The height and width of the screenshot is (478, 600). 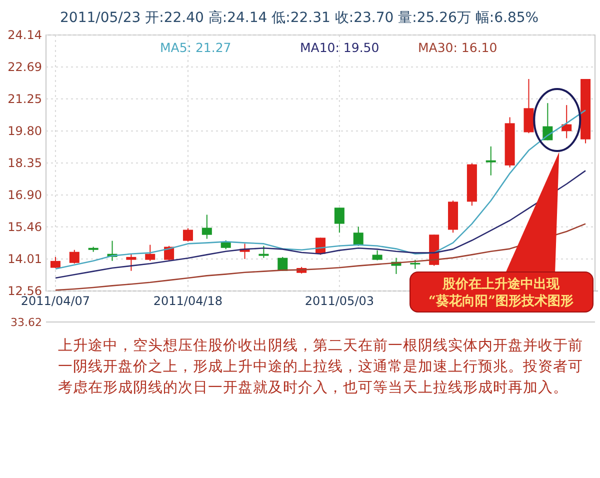 What do you see at coordinates (196, 47) in the screenshot?
I see `text: MA5: 21.27` at bounding box center [196, 47].